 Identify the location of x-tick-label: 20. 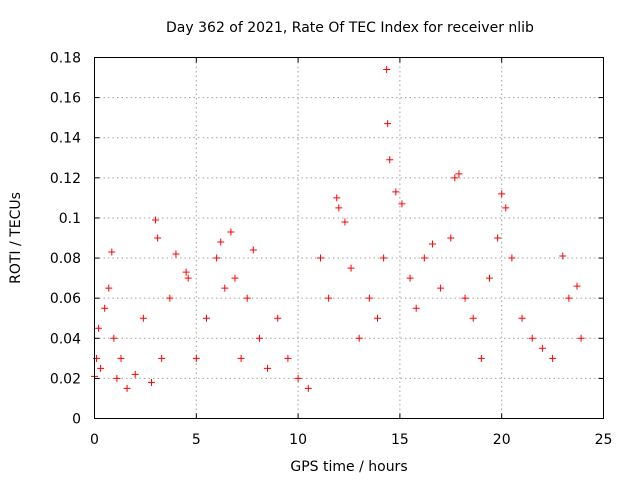
(502, 440).